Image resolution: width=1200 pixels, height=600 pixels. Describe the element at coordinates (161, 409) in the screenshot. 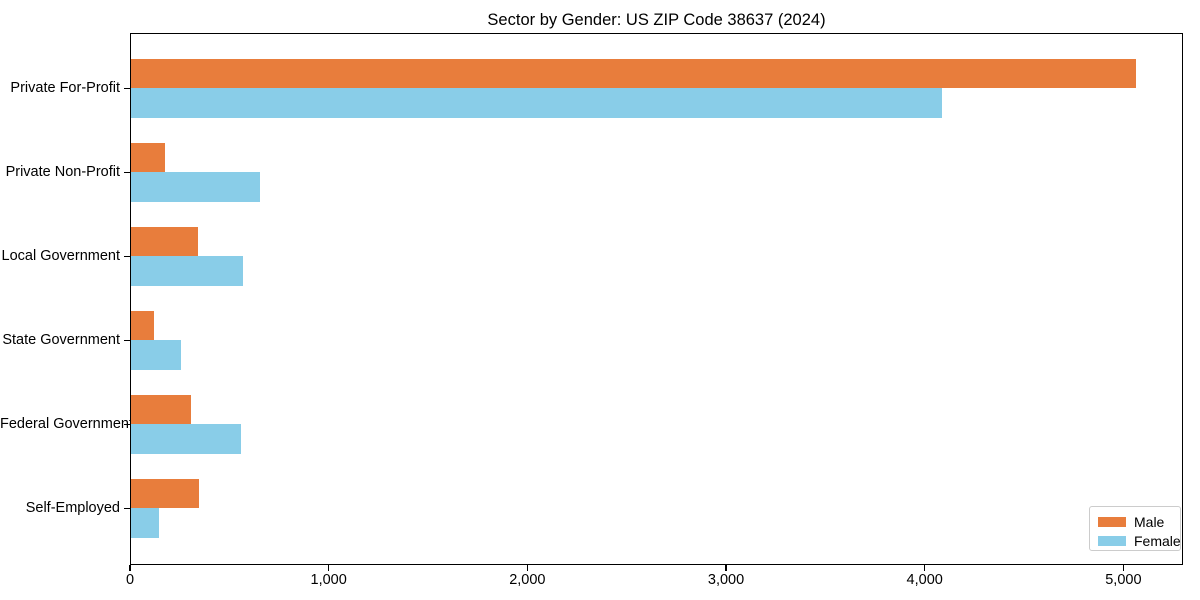

I see `bar-male-federal-government` at that location.